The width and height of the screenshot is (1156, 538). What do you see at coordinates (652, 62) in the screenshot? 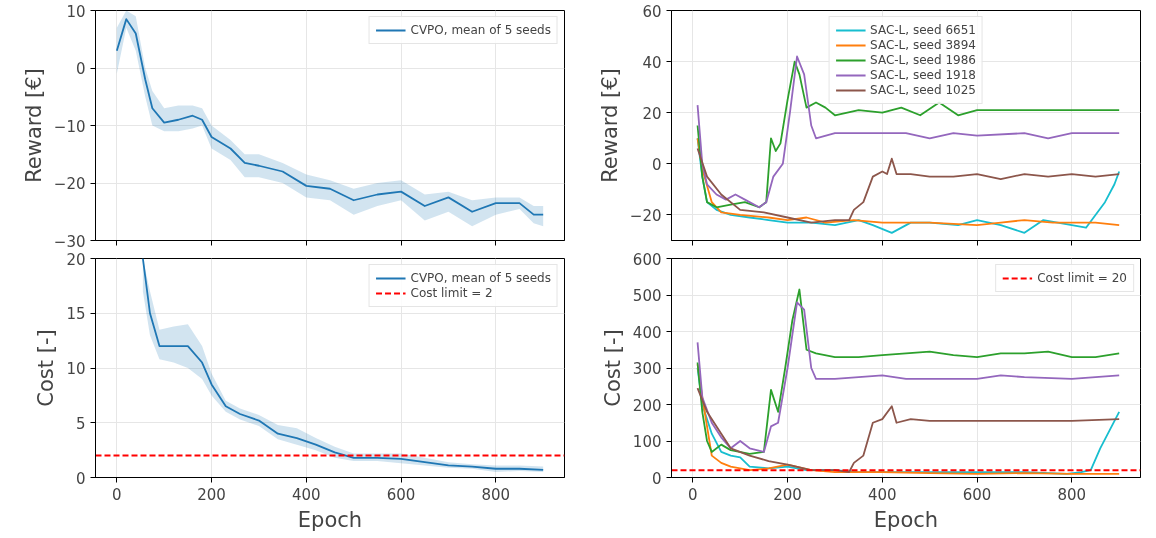
I see `y-tick-label: 40` at bounding box center [652, 62].